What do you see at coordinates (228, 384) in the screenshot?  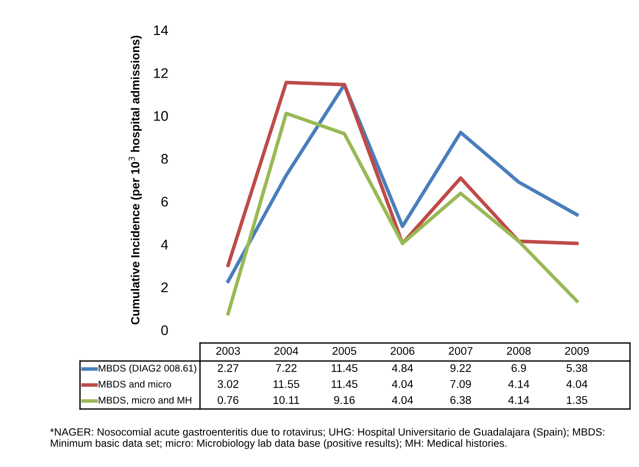 I see `data-label: 3.02` at bounding box center [228, 384].